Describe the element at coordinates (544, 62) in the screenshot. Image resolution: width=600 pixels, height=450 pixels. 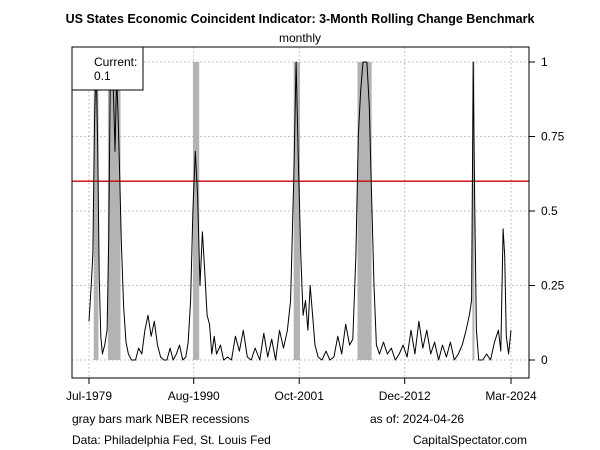
I see `y-tick-label: 1` at that location.